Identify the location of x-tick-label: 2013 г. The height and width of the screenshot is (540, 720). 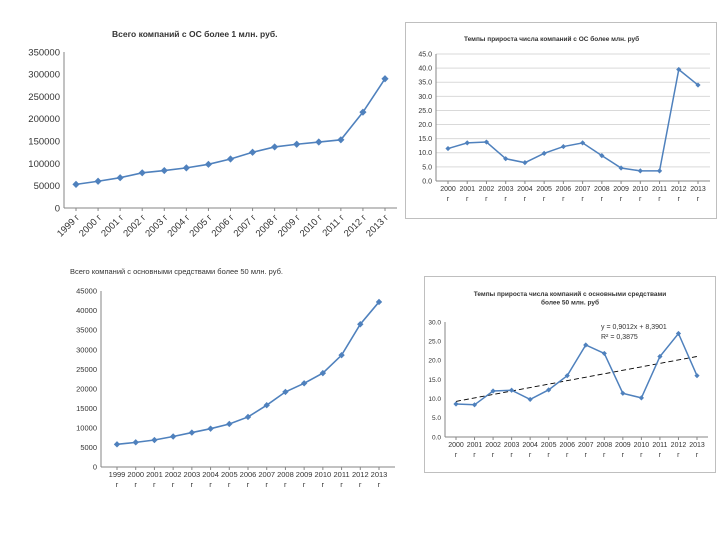
(377, 225).